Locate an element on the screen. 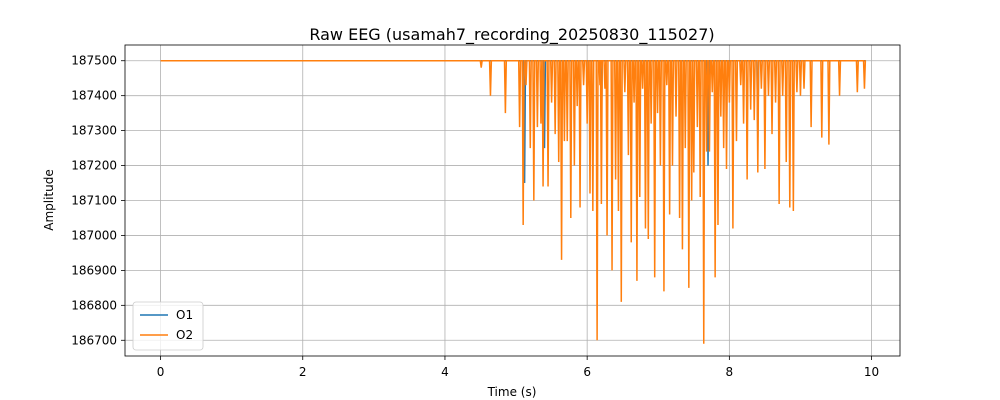 This screenshot has height=400, width=1000. x-tick-label: 2 is located at coordinates (303, 372).